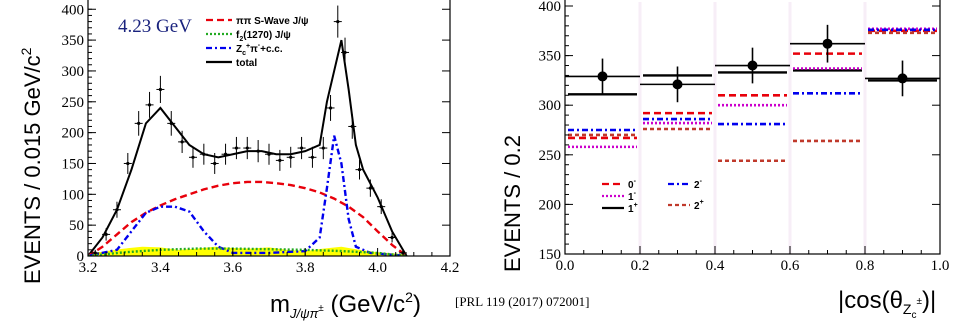 This screenshot has width=957, height=326. Describe the element at coordinates (377, 268) in the screenshot. I see `x-tick-label: 4.0` at that location.